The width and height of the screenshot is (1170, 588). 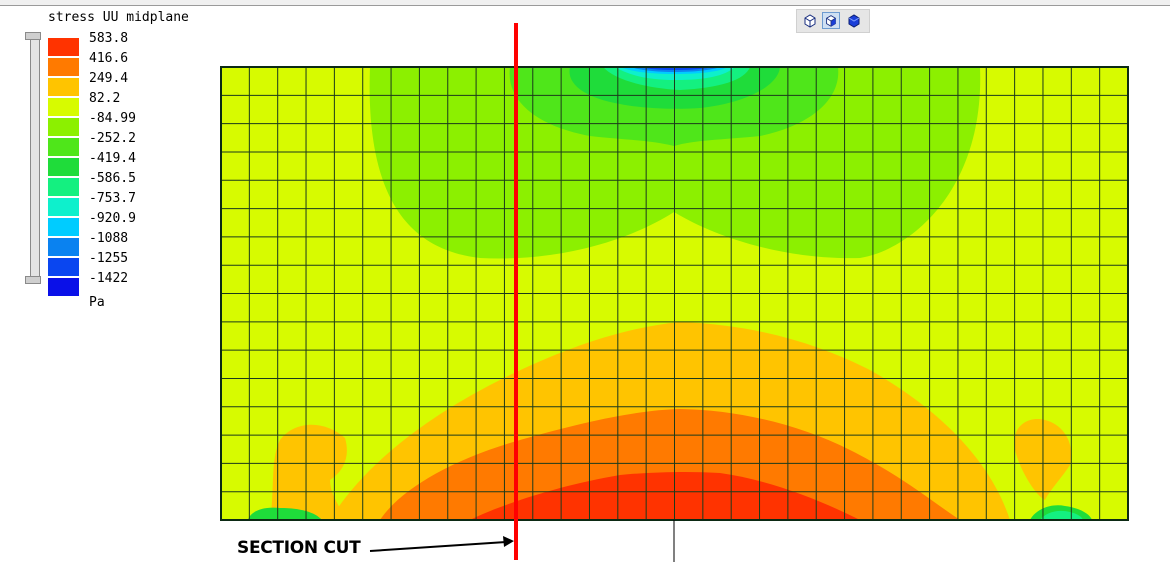 I want to click on legend-label: -586.5, so click(x=112, y=178).